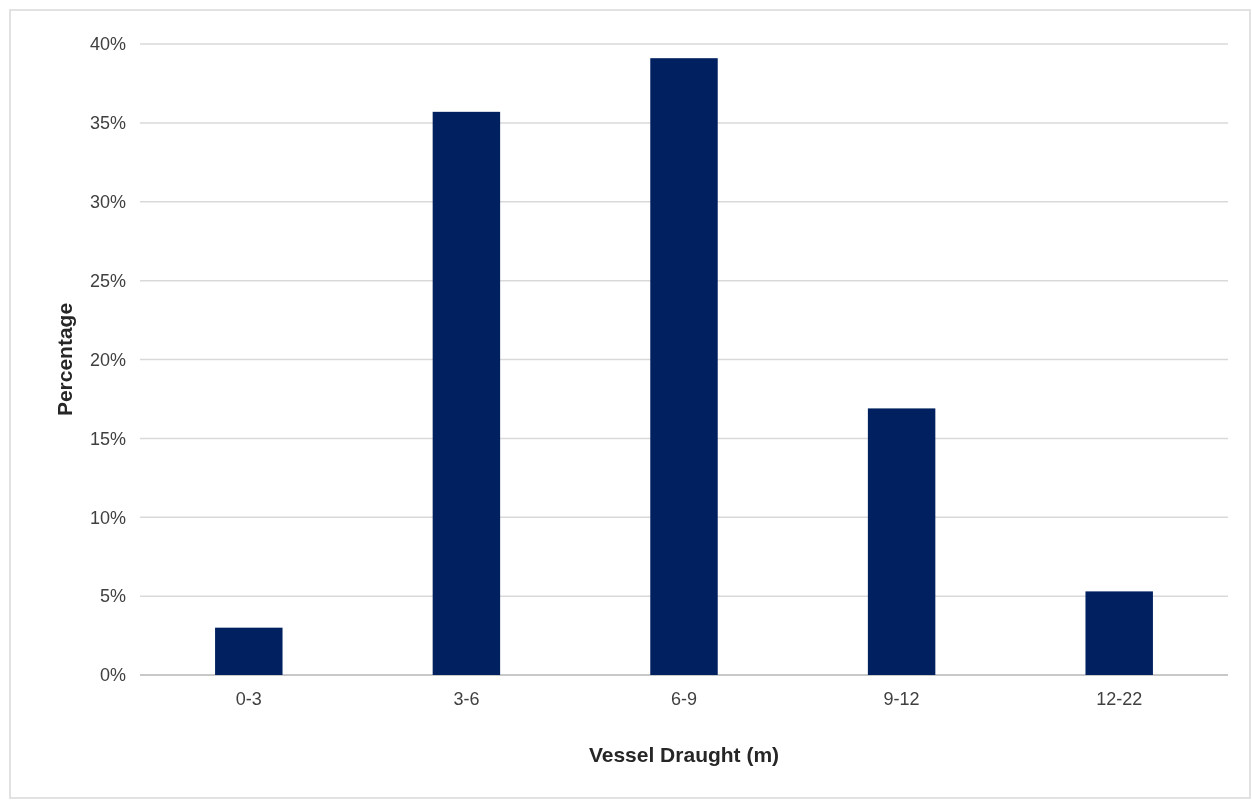 This screenshot has width=1252, height=800. What do you see at coordinates (901, 699) in the screenshot?
I see `x-tick-label: 9-12` at bounding box center [901, 699].